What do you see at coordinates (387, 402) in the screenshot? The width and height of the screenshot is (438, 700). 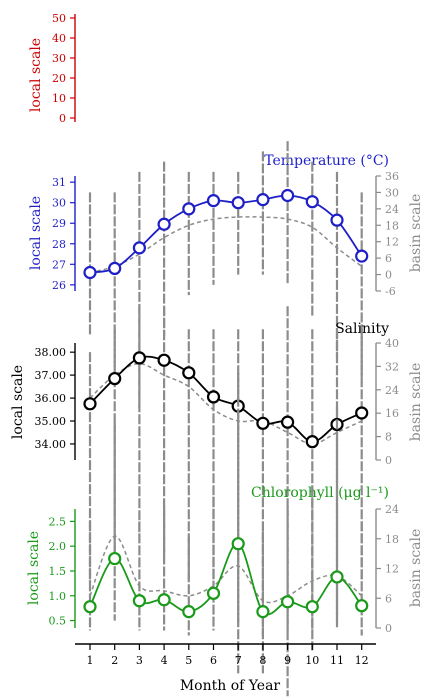 I see `salinity-basin-ticks: 0 8 16 24 32 40` at bounding box center [387, 402].